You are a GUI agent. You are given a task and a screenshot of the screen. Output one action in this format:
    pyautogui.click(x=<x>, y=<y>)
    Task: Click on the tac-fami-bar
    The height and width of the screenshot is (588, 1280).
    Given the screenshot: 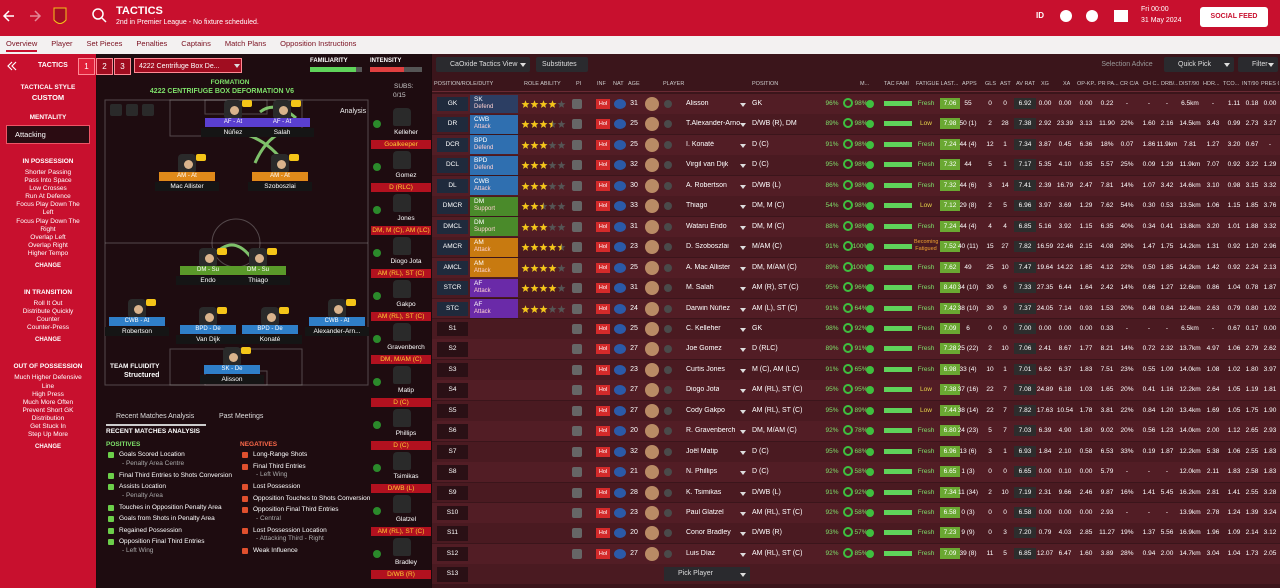 What is the action you would take?
    pyautogui.click(x=898, y=369)
    